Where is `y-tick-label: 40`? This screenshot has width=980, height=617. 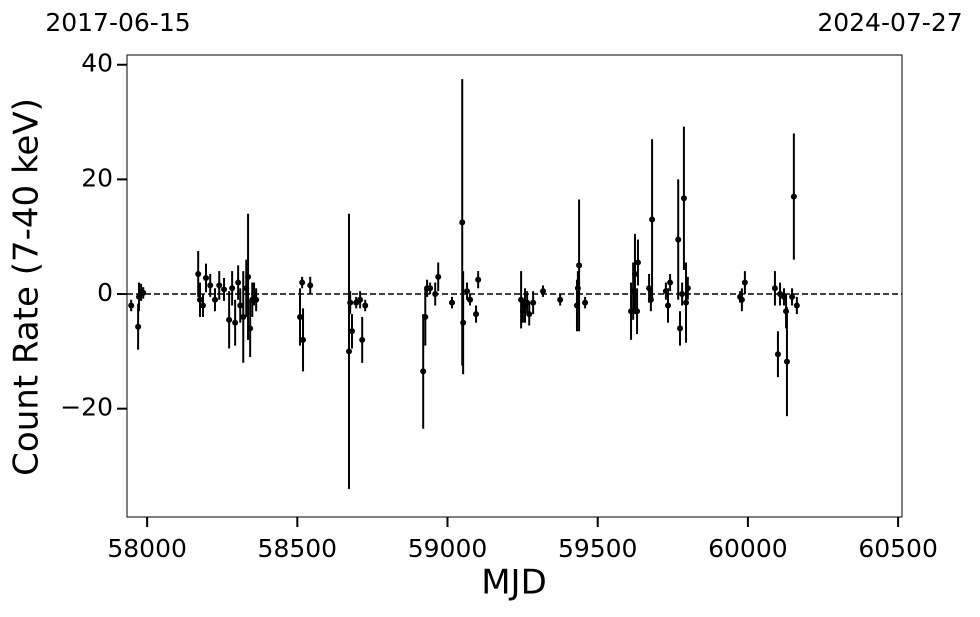 y-tick-label: 40 is located at coordinates (97, 63).